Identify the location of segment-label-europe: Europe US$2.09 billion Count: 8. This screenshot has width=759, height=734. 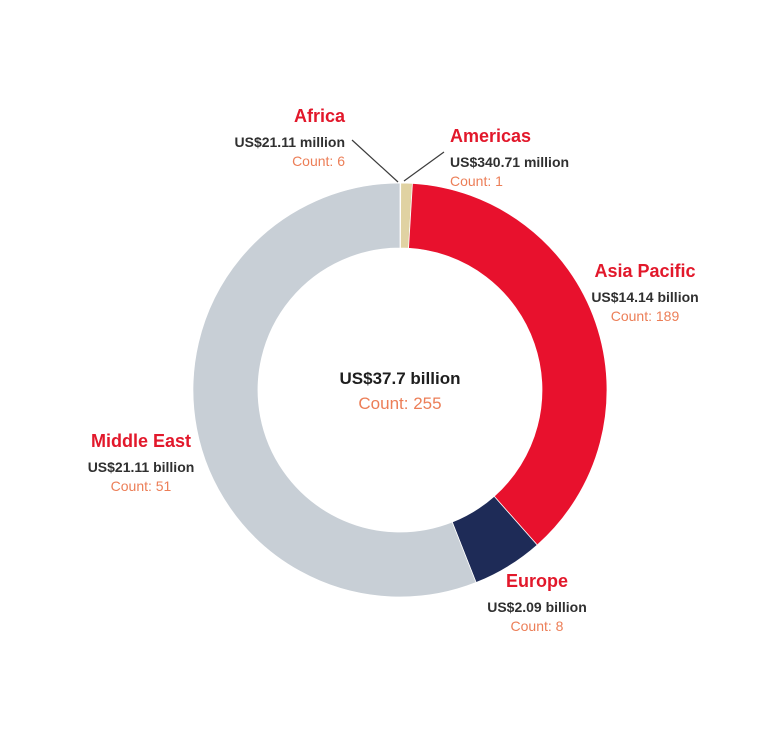
(537, 603).